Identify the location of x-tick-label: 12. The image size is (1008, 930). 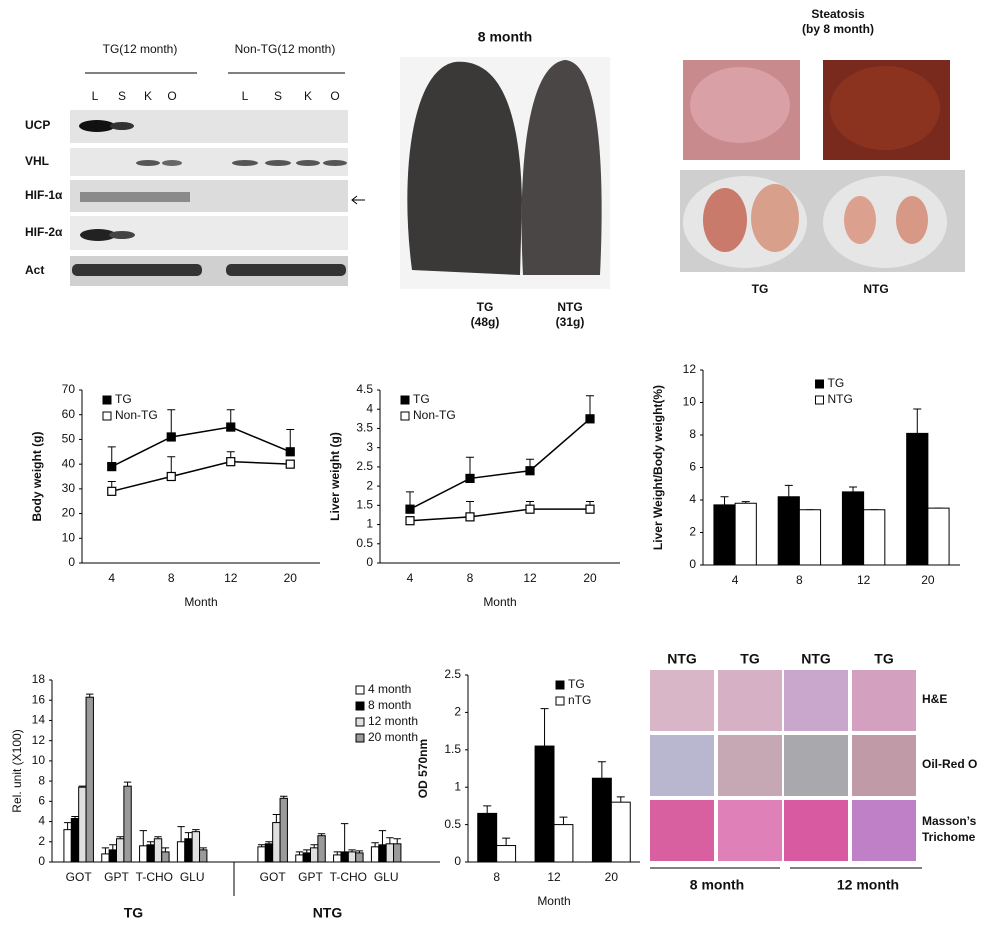
(231, 578).